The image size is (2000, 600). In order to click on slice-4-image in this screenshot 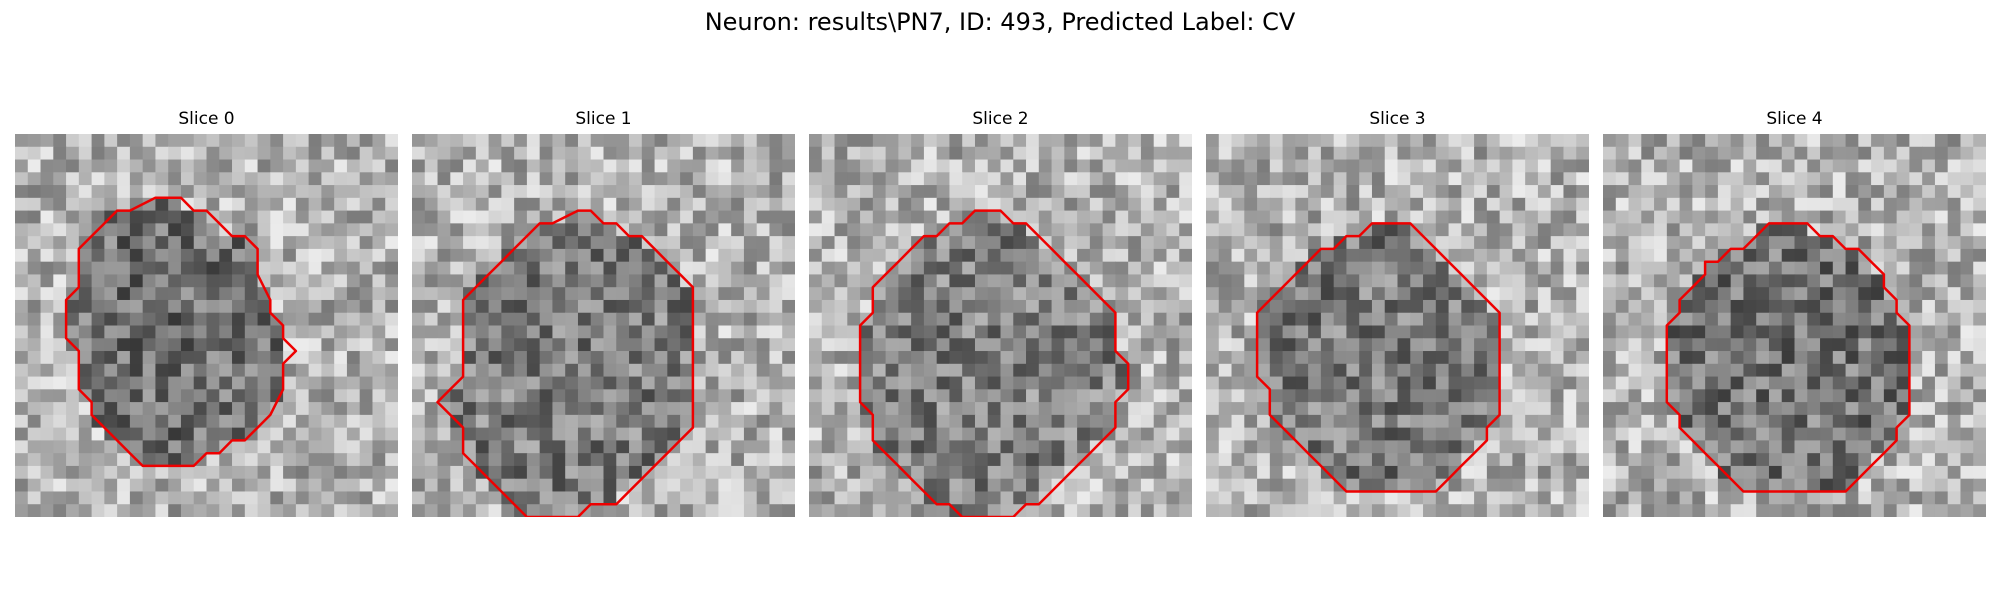, I will do `click(1794, 325)`.